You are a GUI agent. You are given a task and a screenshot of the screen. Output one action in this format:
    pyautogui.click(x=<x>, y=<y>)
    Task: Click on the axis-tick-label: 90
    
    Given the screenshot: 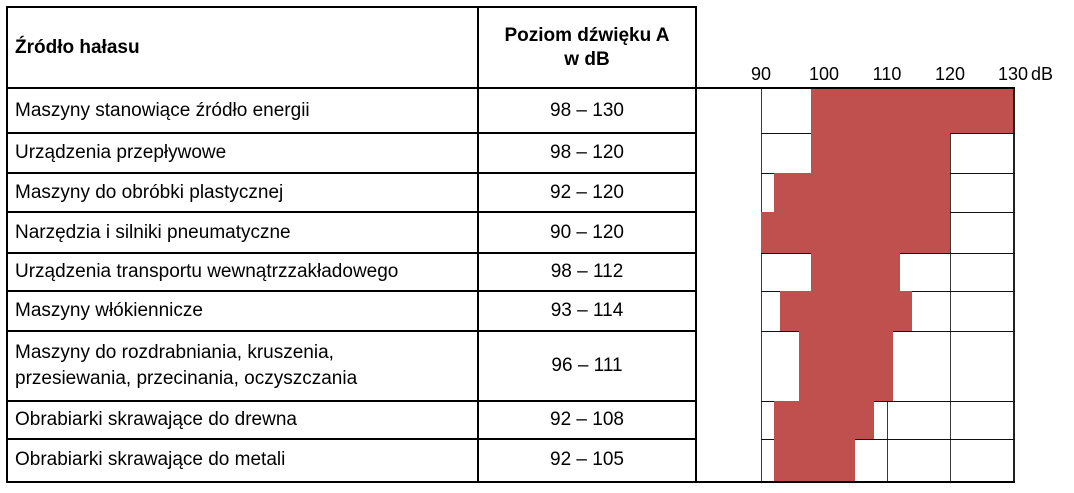 What is the action you would take?
    pyautogui.click(x=761, y=74)
    